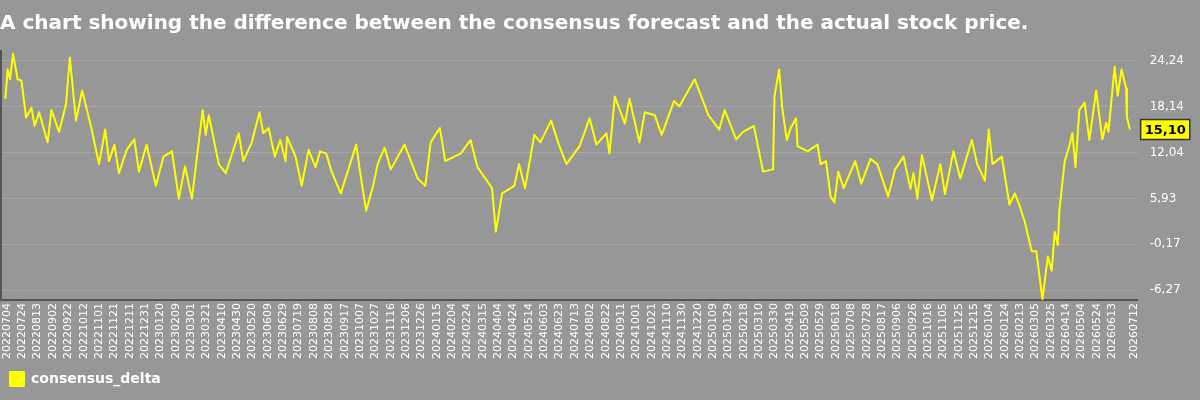 This screenshot has width=1200, height=400. What do you see at coordinates (405, 331) in the screenshot?
I see `x-tick-label: 20231206` at bounding box center [405, 331].